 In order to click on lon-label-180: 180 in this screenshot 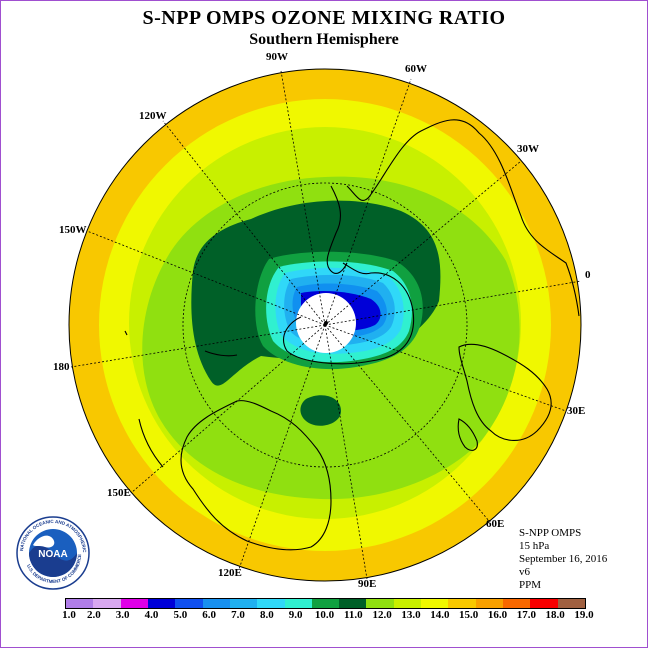, I will do `click(61, 367)`.